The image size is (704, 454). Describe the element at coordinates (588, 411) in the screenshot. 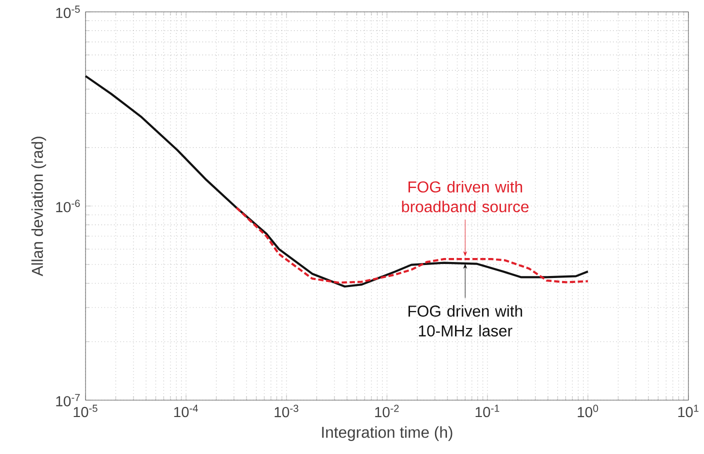

I see `x-tick-label: 10$^{0}$` at that location.